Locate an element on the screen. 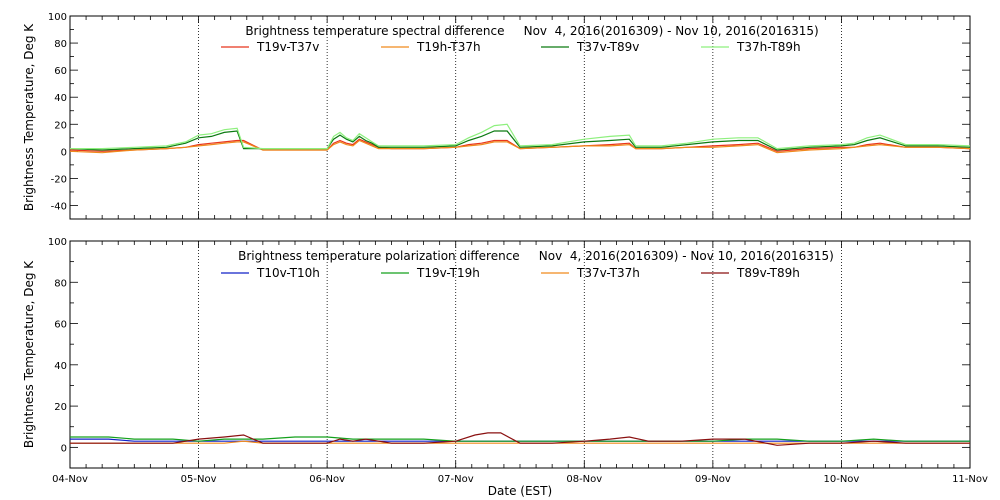  bottom-y-tick-label: 60 is located at coordinates (60, 325).